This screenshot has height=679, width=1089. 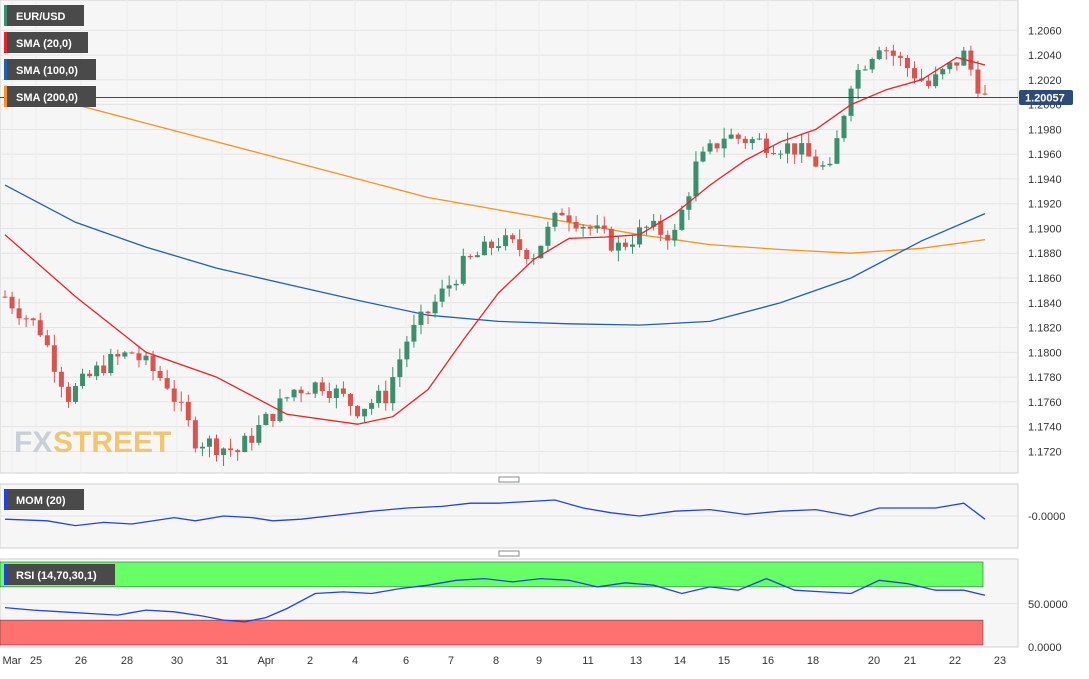 I want to click on y-tick-label: 1.1960, so click(x=1045, y=155).